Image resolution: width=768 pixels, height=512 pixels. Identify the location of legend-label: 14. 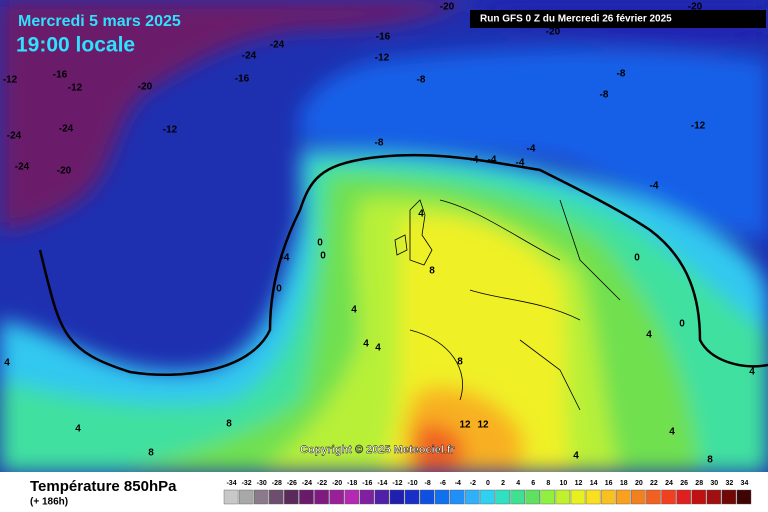
(594, 483).